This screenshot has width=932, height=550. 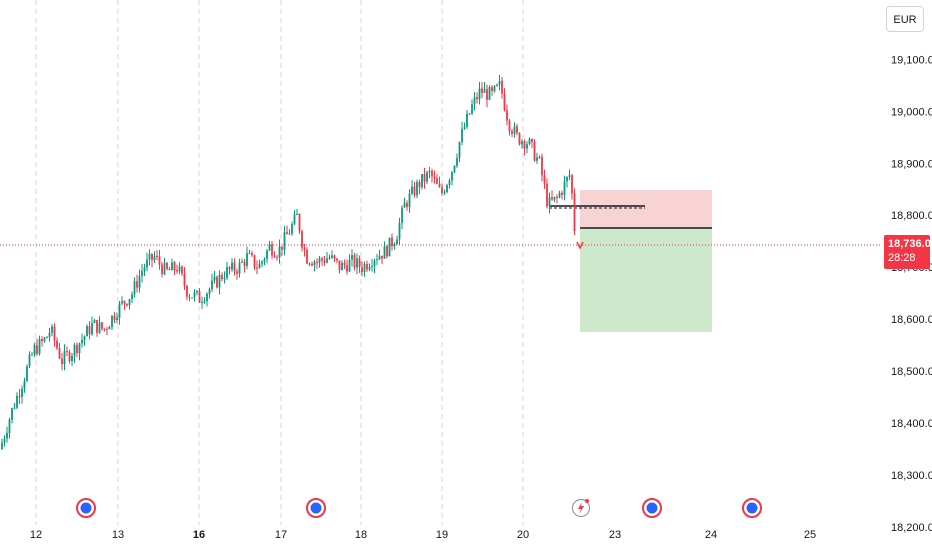 I want to click on x-tick-label: 23, so click(x=615, y=535).